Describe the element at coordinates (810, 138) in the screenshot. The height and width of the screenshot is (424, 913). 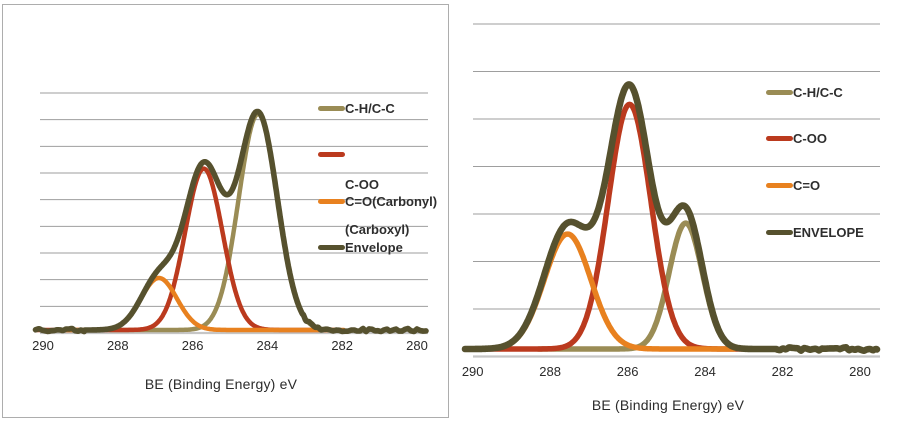
I see `legend-label: C-OO` at that location.